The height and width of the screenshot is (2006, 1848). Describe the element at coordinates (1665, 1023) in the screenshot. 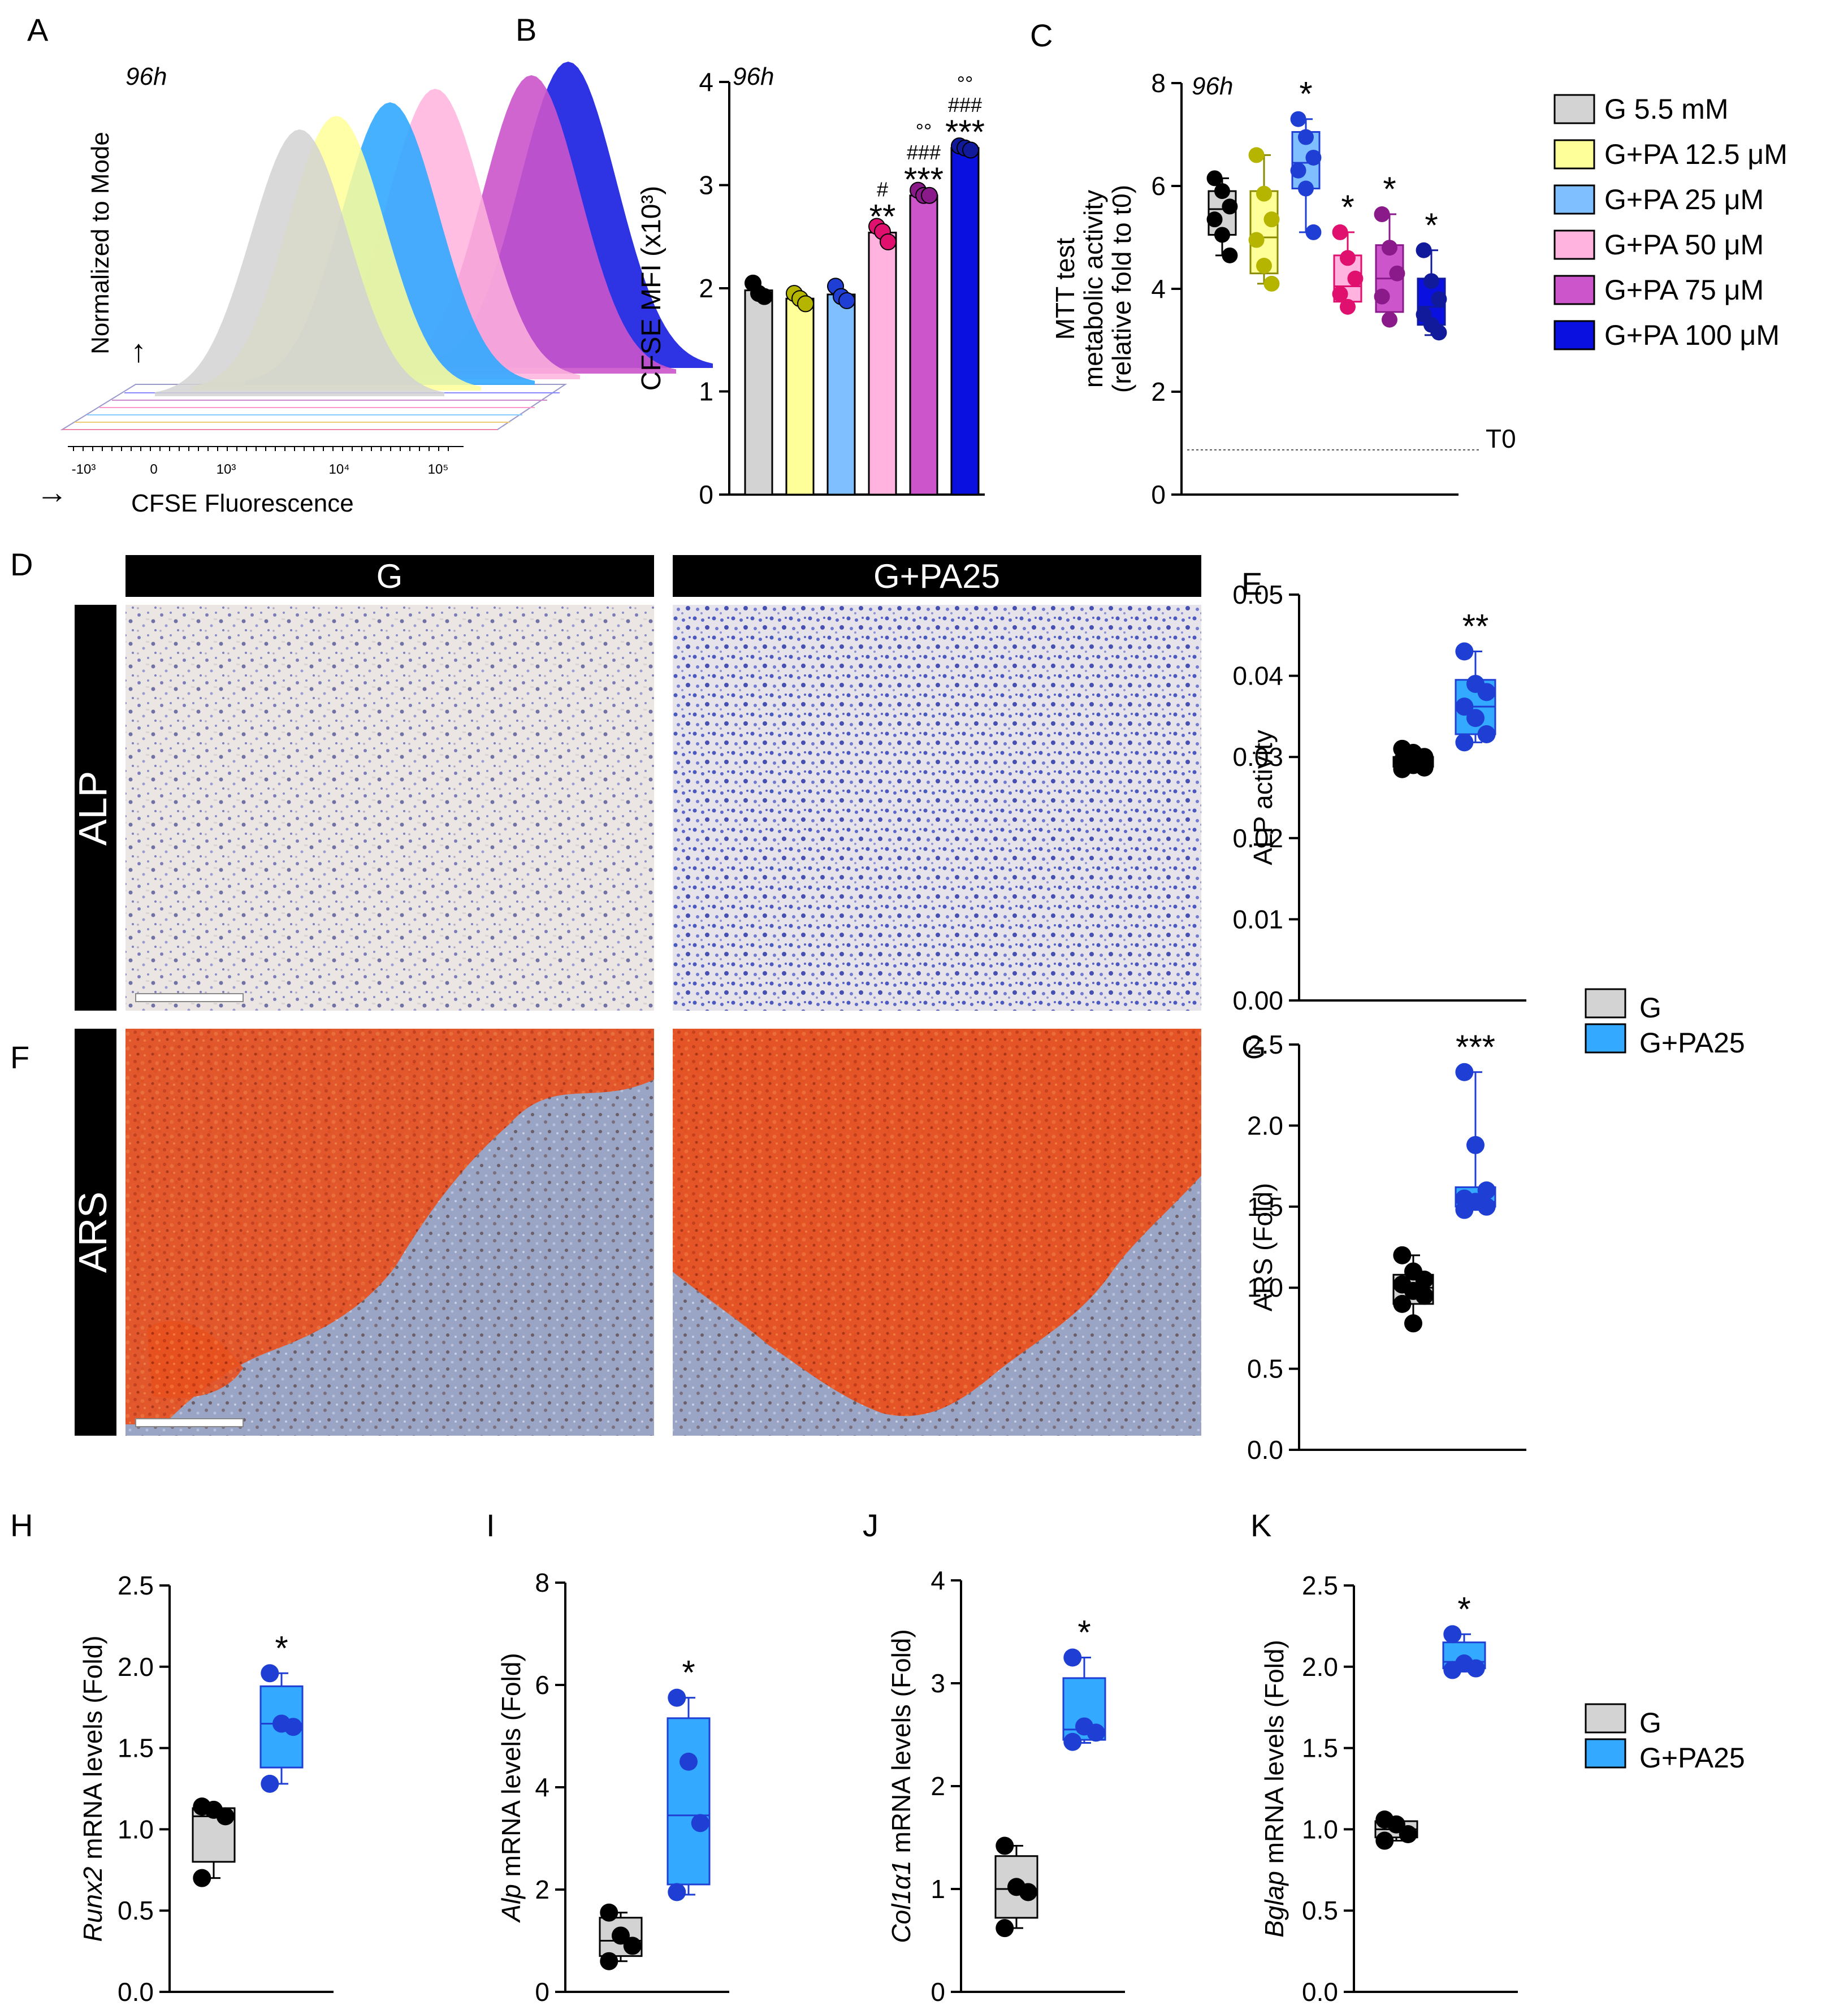

I see `legend-two-groups-upper: GG+PA25` at that location.